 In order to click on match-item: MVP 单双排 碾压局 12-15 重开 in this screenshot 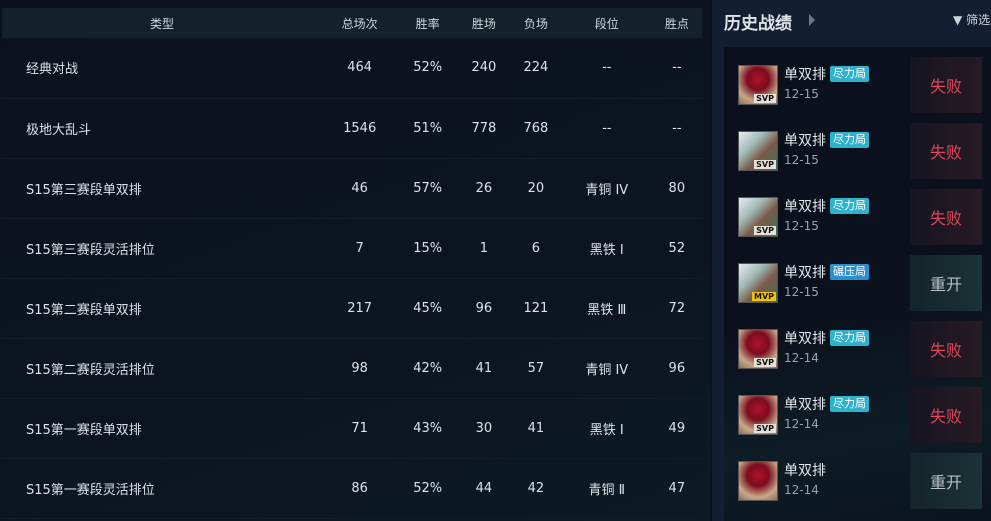, I will do `click(853, 283)`.